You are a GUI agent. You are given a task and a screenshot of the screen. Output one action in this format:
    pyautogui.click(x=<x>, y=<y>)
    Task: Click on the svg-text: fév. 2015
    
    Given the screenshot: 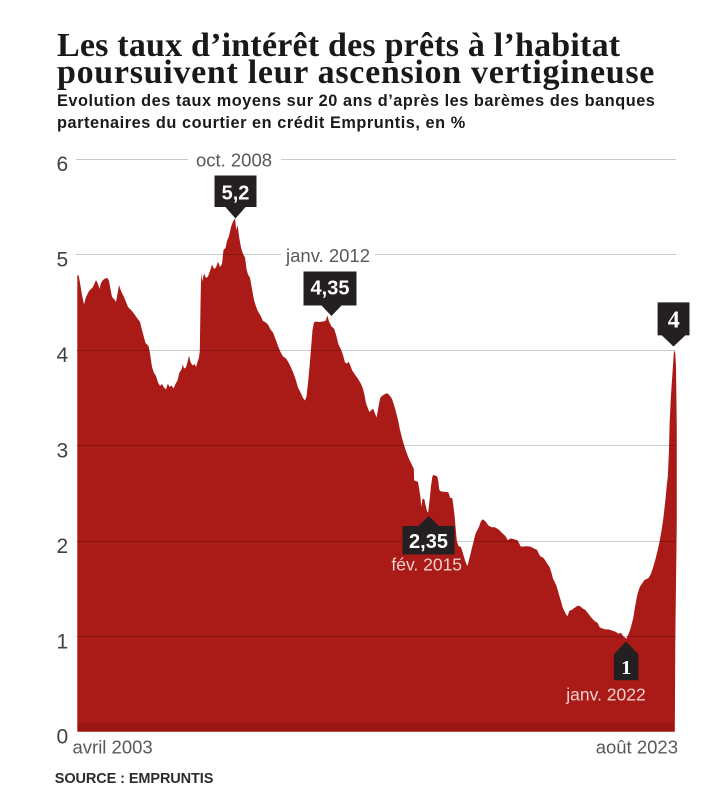 What is the action you would take?
    pyautogui.click(x=426, y=565)
    